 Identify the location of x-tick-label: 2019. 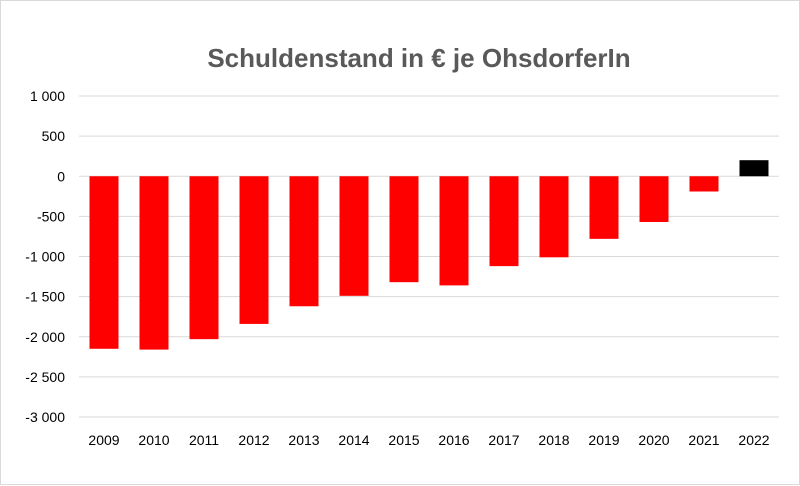
(603, 440).